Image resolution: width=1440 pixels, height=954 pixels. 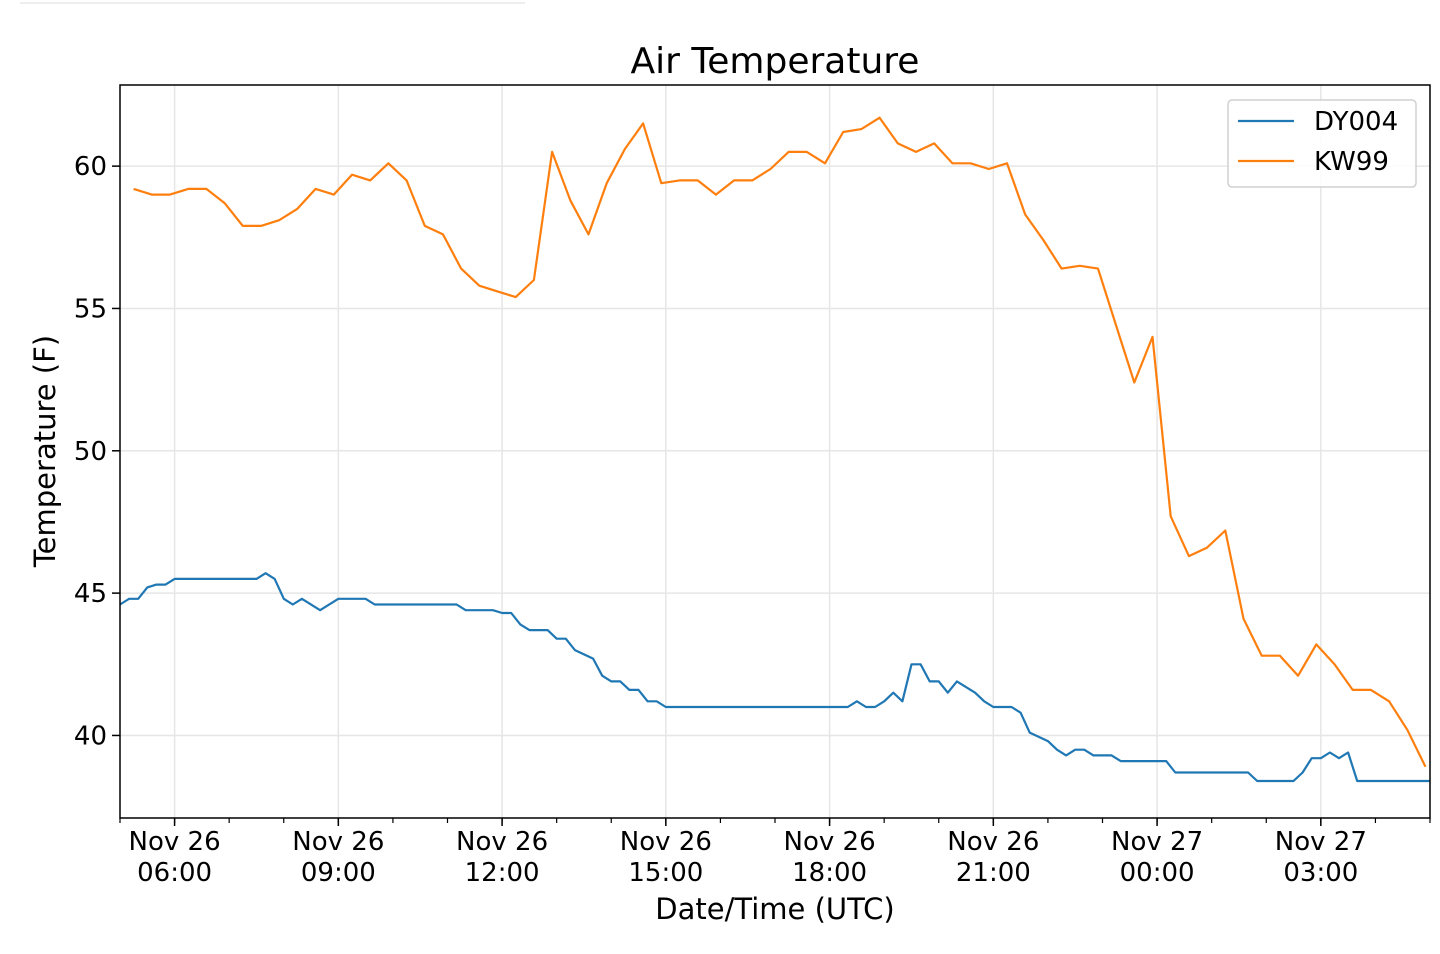 What do you see at coordinates (90, 309) in the screenshot?
I see `y-tick-label: 55` at bounding box center [90, 309].